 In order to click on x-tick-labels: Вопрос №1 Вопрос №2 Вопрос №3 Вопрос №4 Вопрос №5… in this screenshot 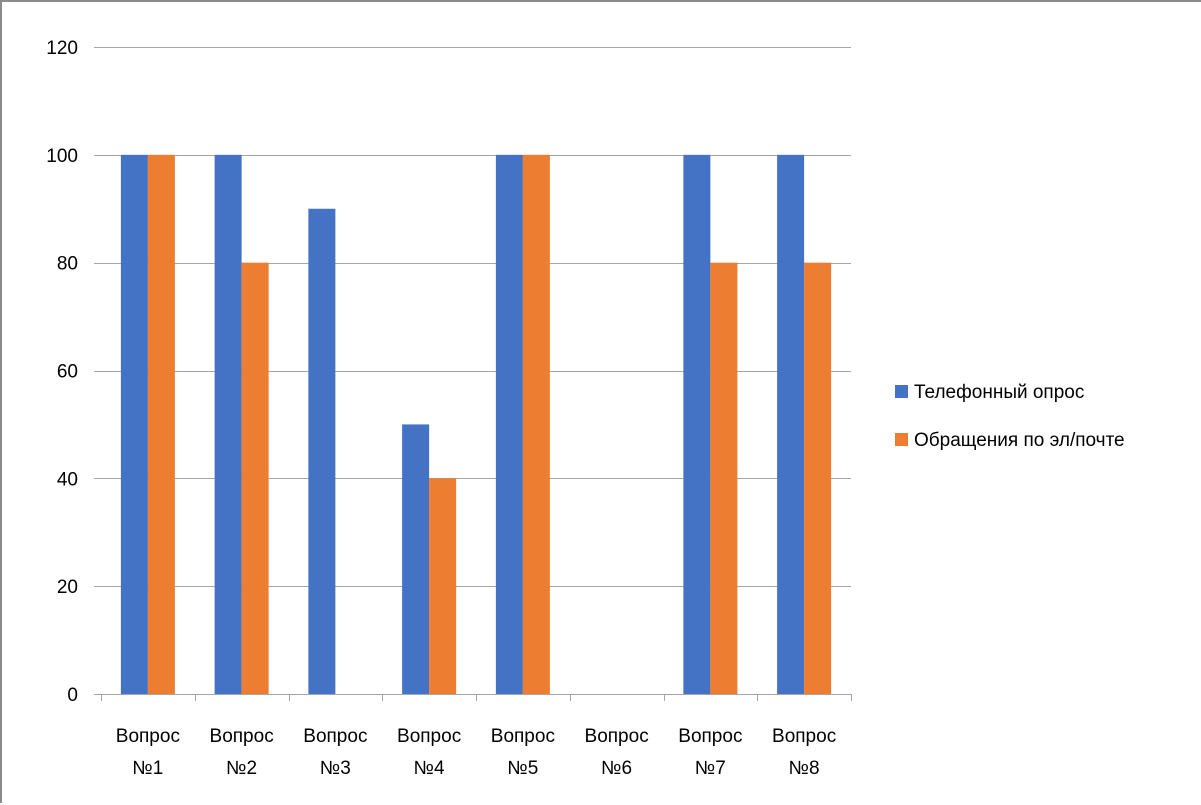, I will do `click(476, 752)`.